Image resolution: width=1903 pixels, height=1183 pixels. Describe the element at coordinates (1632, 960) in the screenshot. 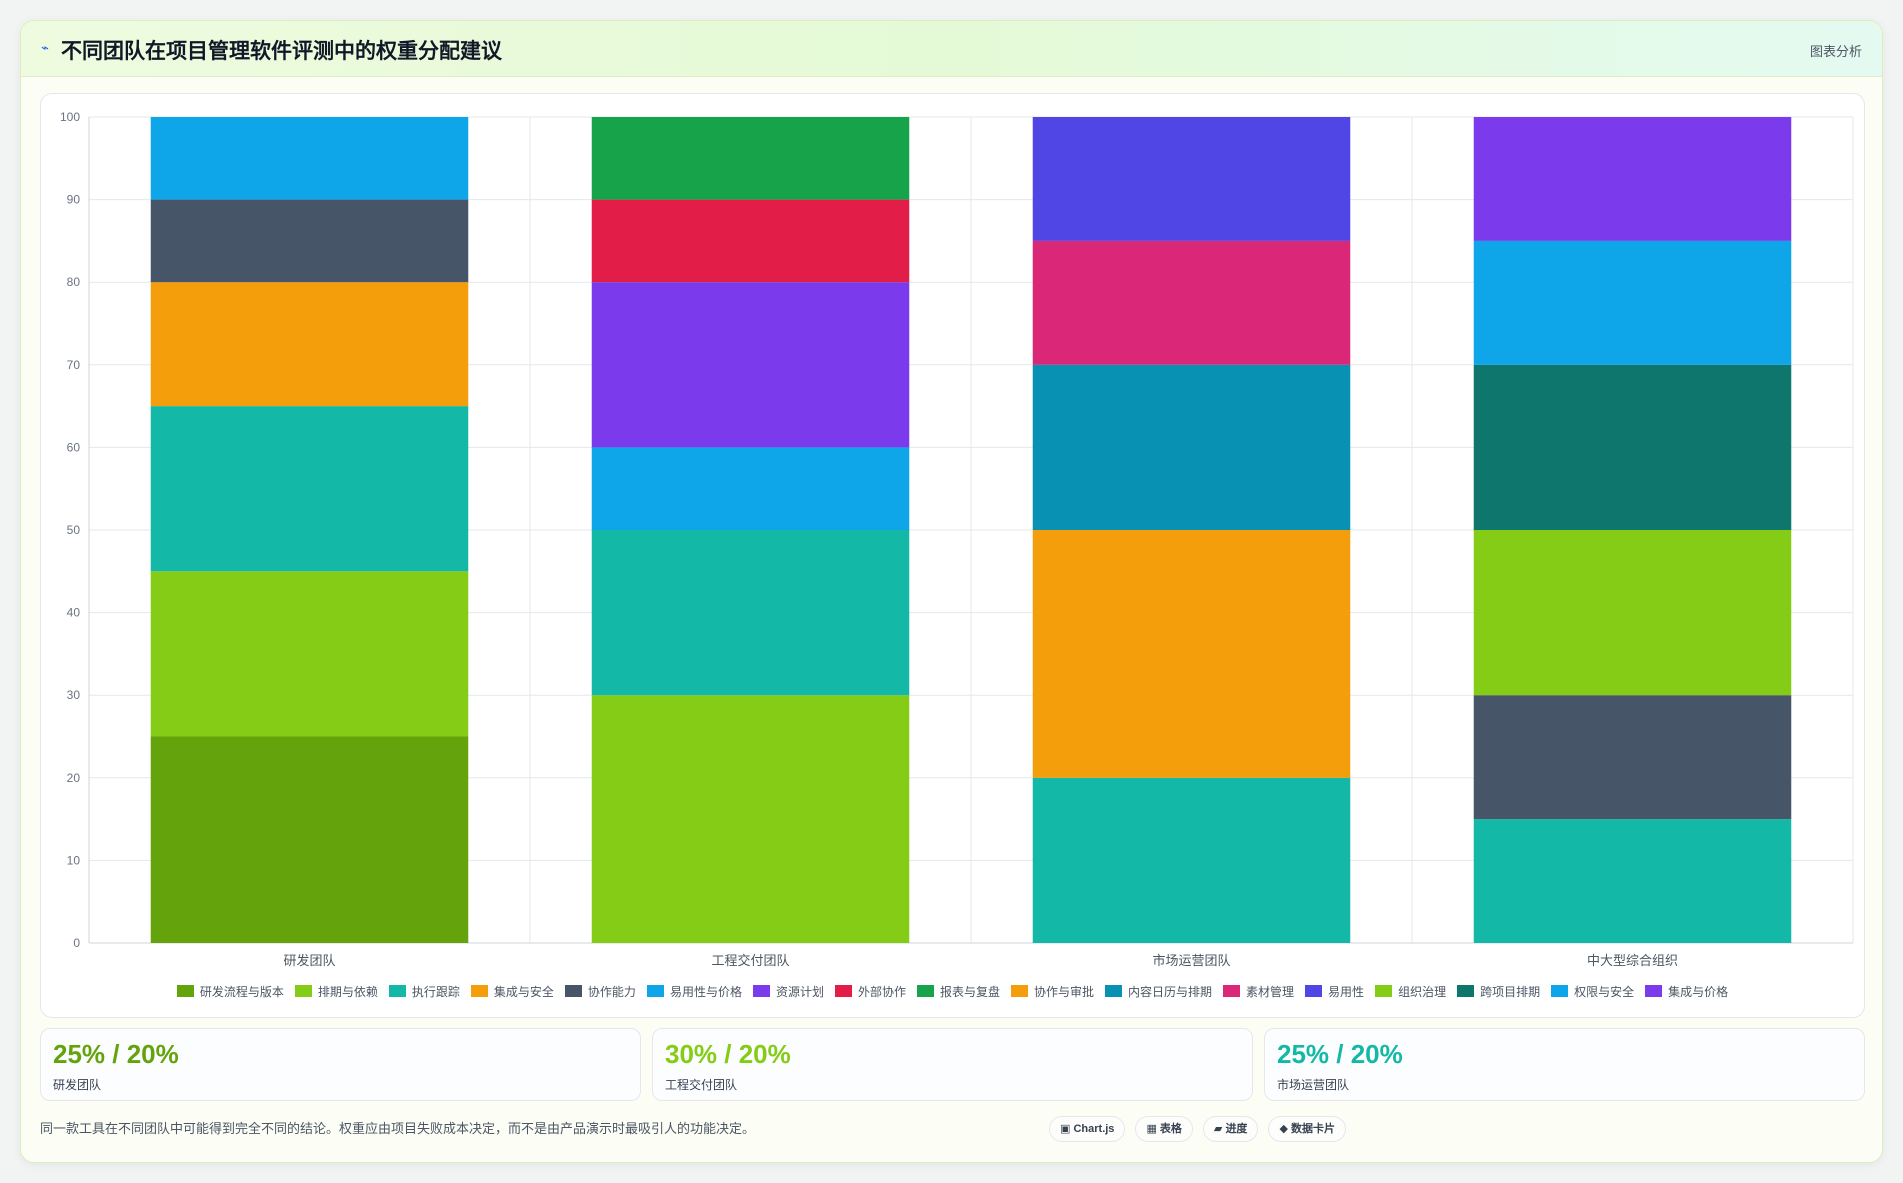

I see `x-tick-label: 中大型综合组织` at that location.